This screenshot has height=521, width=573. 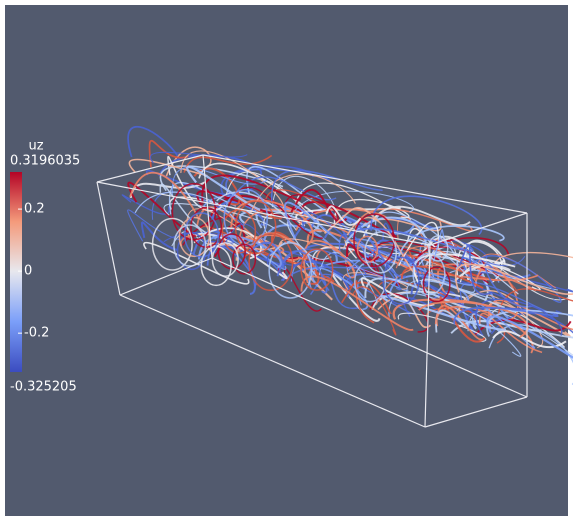 I want to click on tick-label: 0.2, so click(x=34, y=209).